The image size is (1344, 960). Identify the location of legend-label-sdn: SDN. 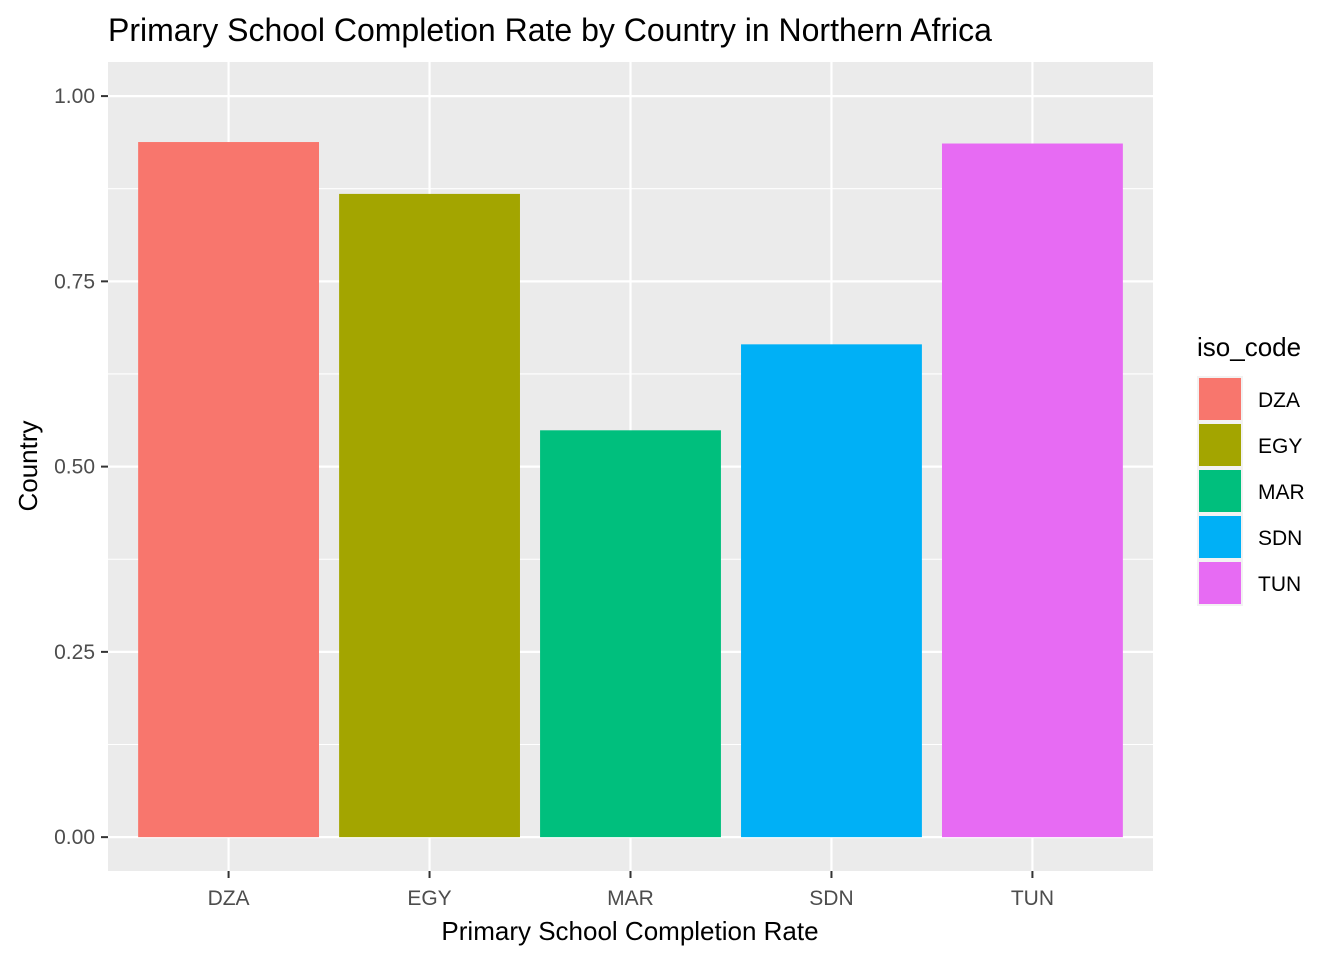
(1280, 538).